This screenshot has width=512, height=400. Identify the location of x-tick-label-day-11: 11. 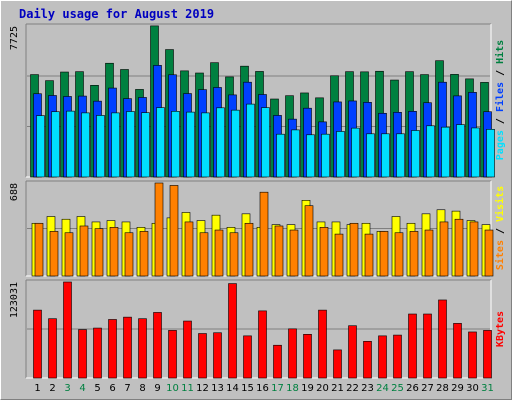
(187, 388).